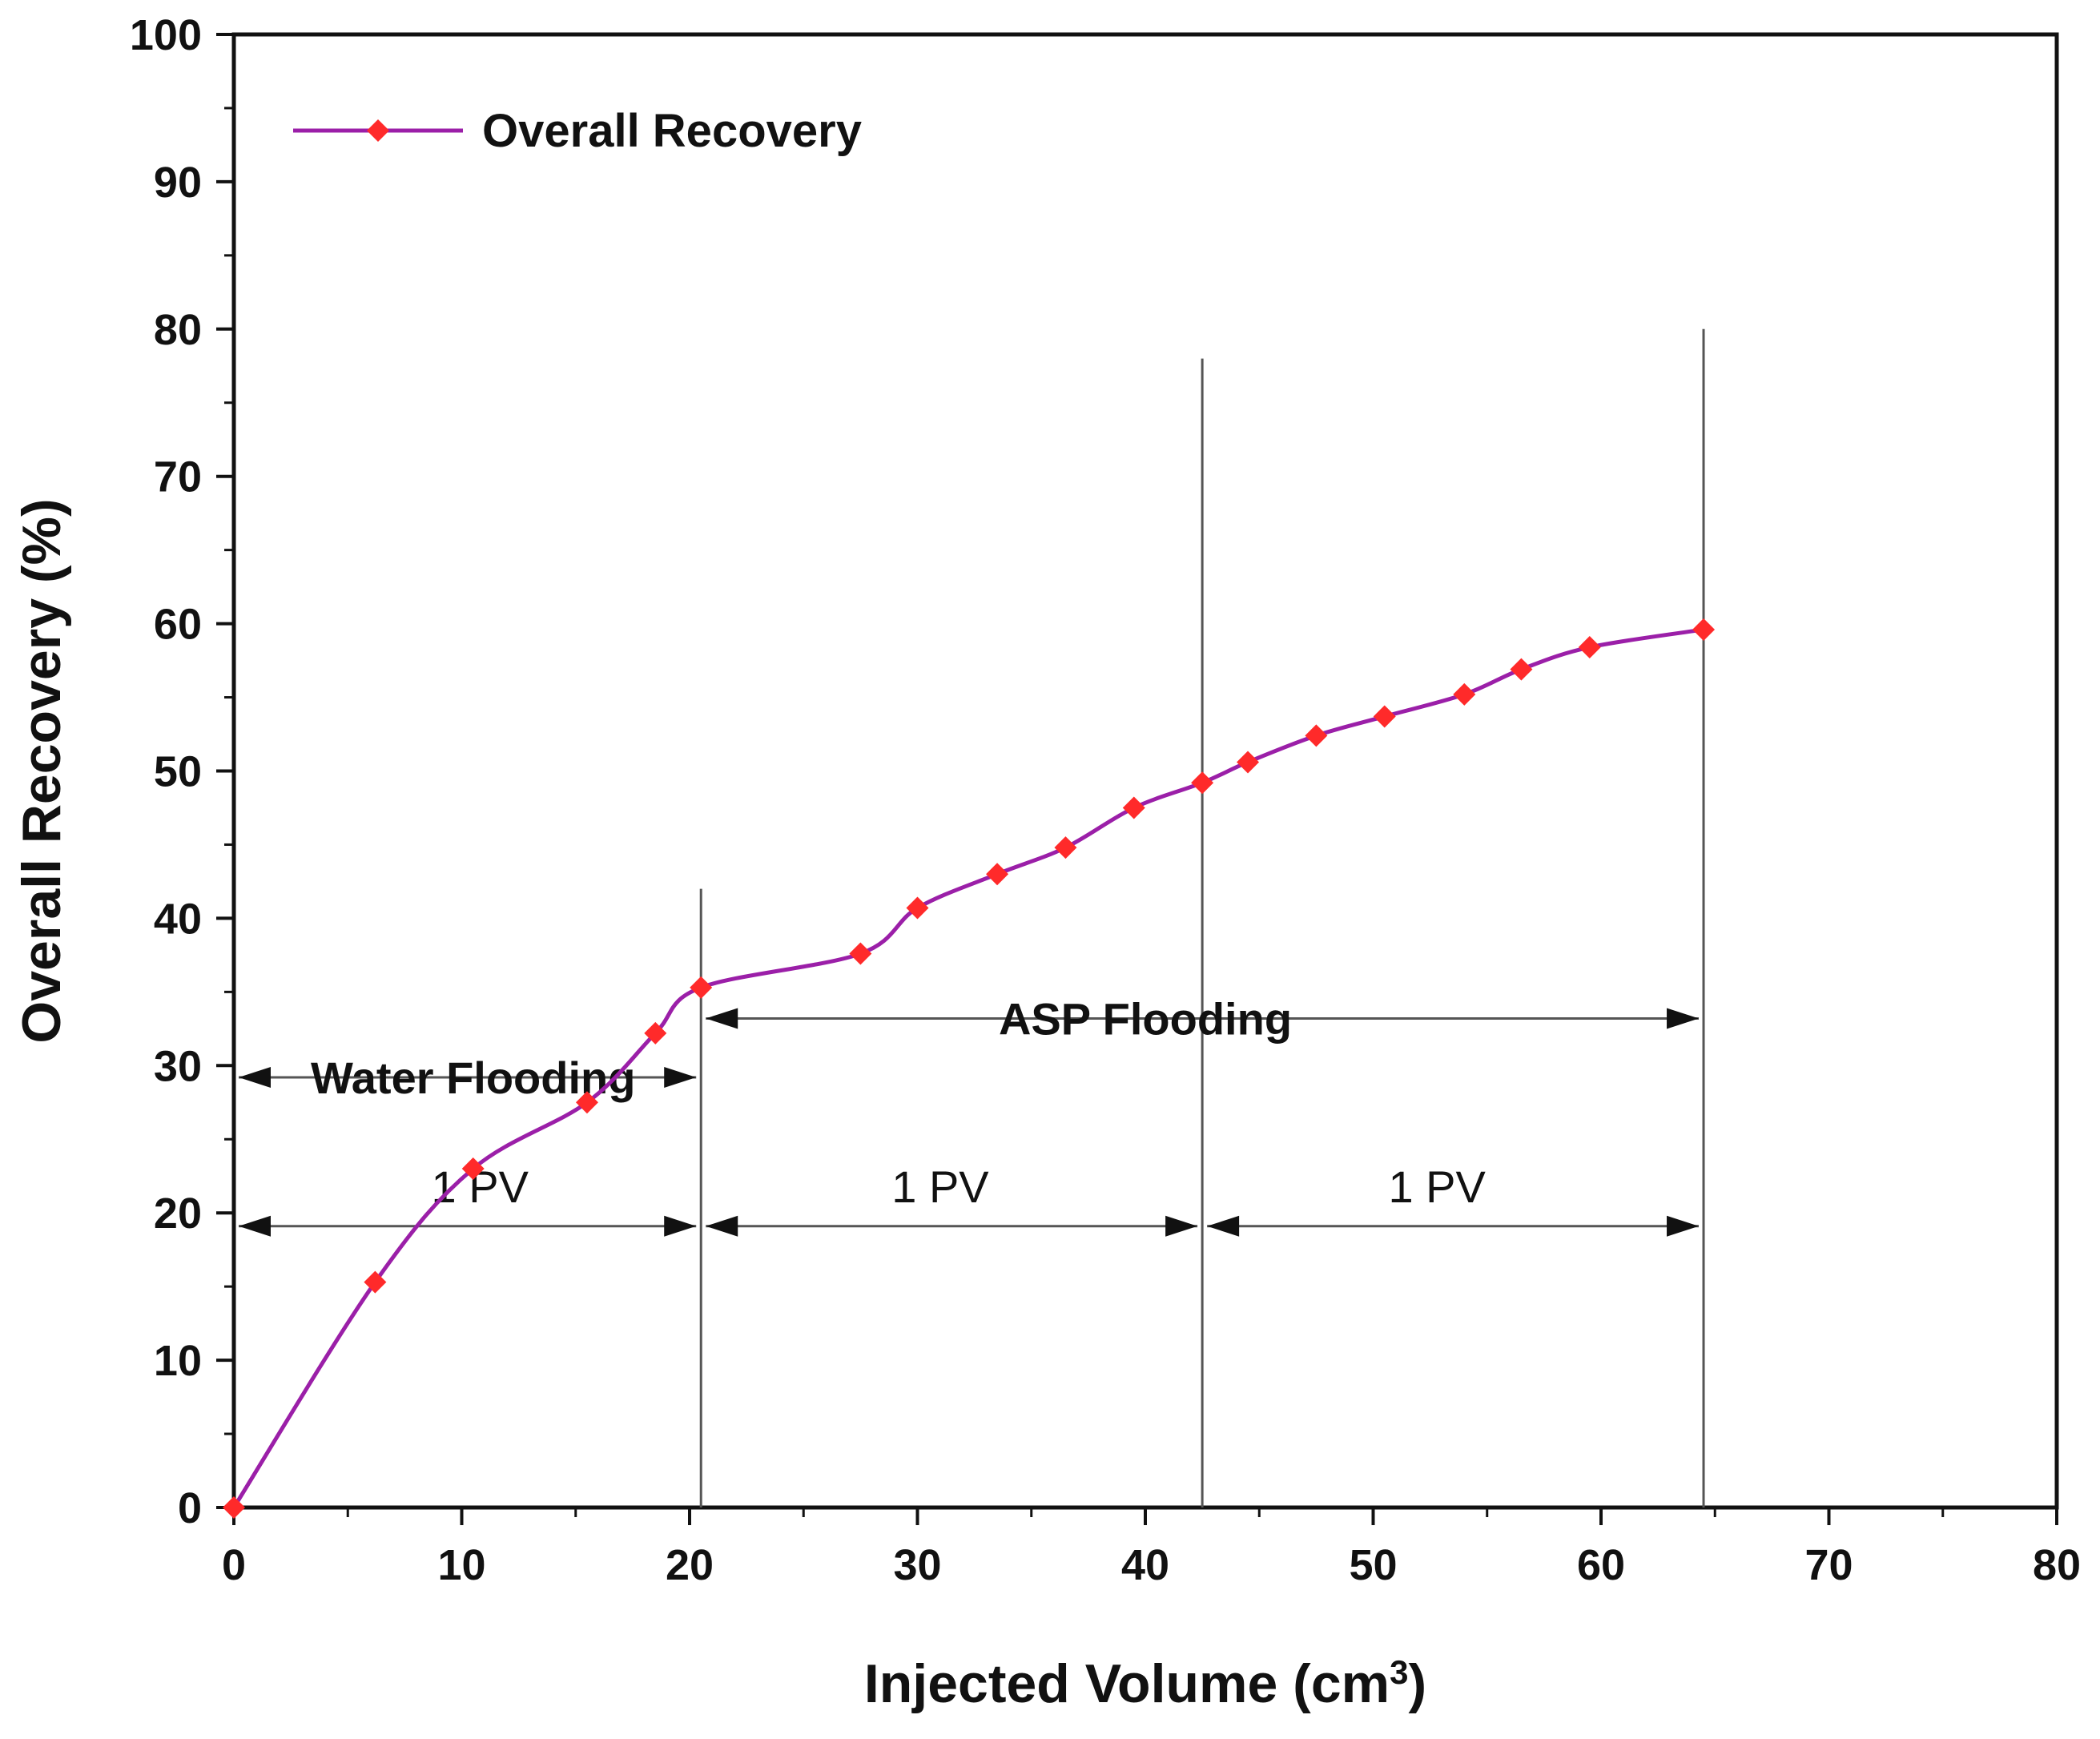 The width and height of the screenshot is (2100, 1739). Describe the element at coordinates (690, 1565) in the screenshot. I see `x-tick-label: 20` at that location.